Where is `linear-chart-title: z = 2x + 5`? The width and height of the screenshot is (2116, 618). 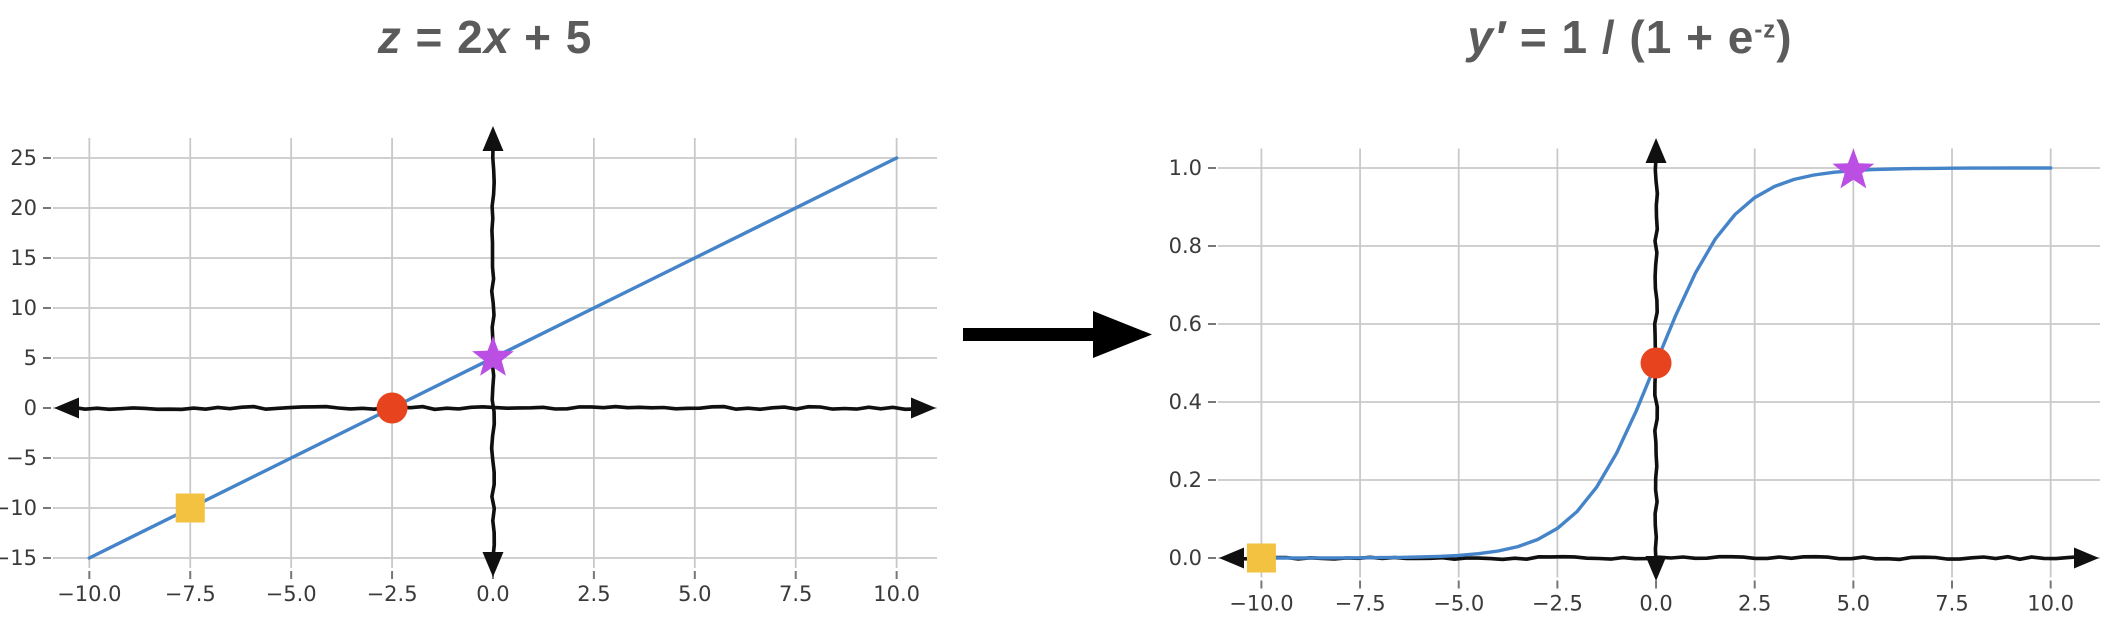
linear-chart-title: z = 2x + 5 is located at coordinates (485, 37).